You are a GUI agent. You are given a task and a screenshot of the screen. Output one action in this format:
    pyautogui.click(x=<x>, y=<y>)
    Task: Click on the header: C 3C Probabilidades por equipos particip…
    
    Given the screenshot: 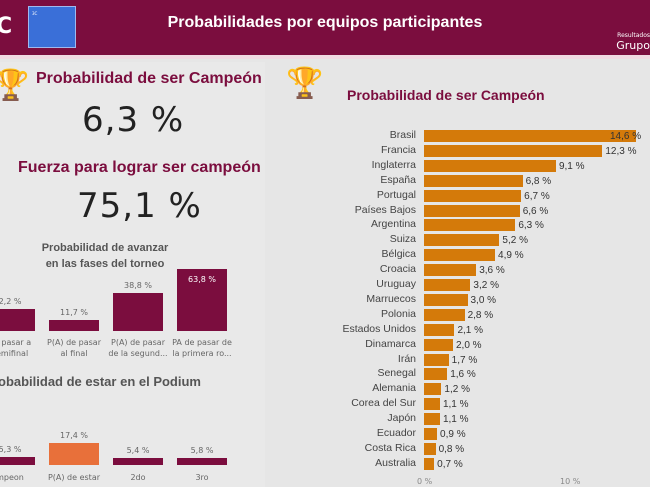 What is the action you would take?
    pyautogui.click(x=325, y=27)
    